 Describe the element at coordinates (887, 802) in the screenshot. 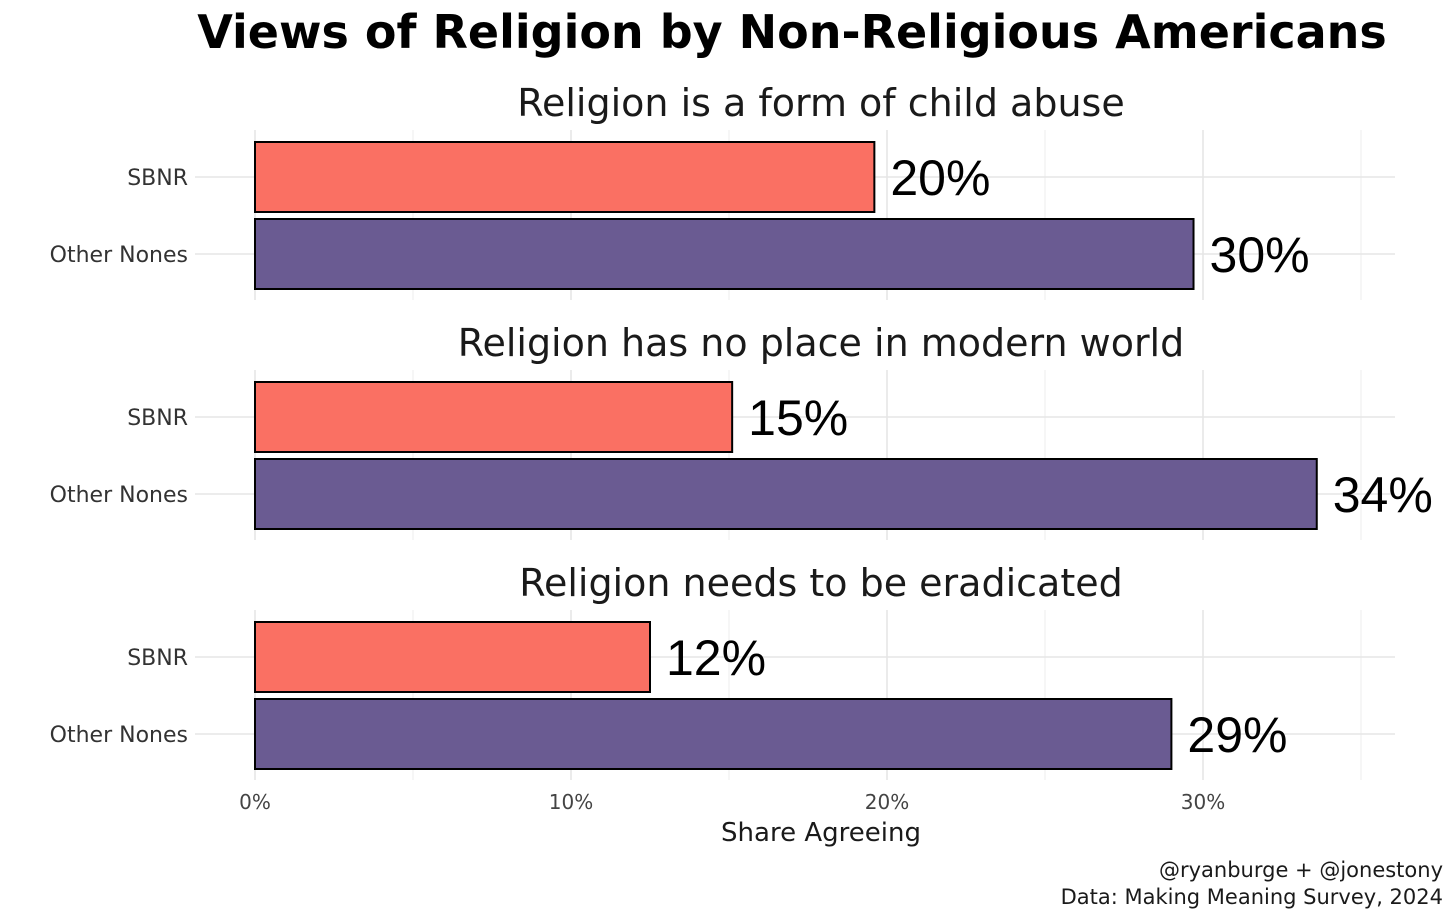

I see `x-tick-label: 20%` at that location.